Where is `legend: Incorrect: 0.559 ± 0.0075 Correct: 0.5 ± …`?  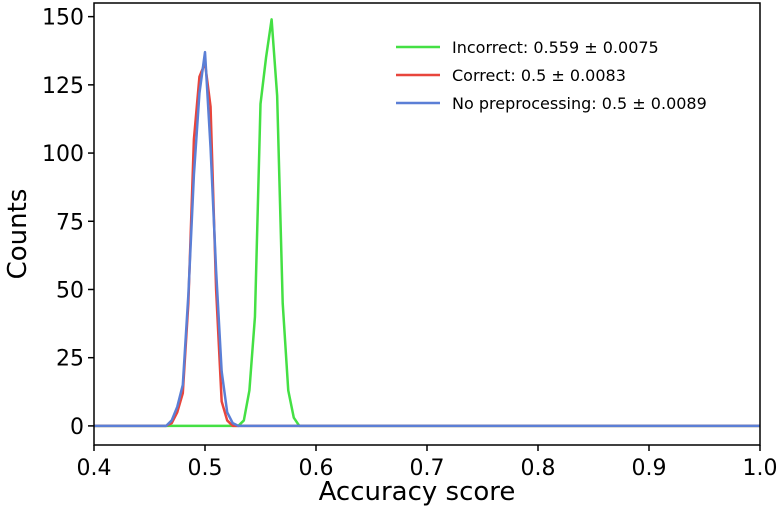
legend: Incorrect: 0.559 ± 0.0075 Correct: 0.5 ± … is located at coordinates (551, 75).